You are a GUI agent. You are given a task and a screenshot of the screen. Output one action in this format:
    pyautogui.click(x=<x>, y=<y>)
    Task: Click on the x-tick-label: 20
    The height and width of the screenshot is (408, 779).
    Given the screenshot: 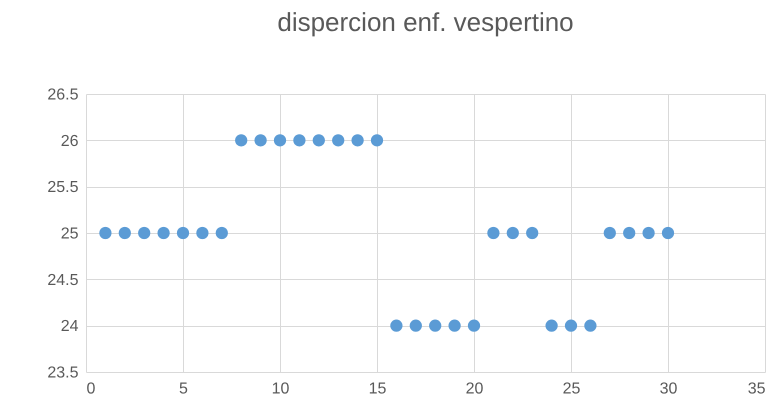 What is the action you would take?
    pyautogui.click(x=475, y=389)
    